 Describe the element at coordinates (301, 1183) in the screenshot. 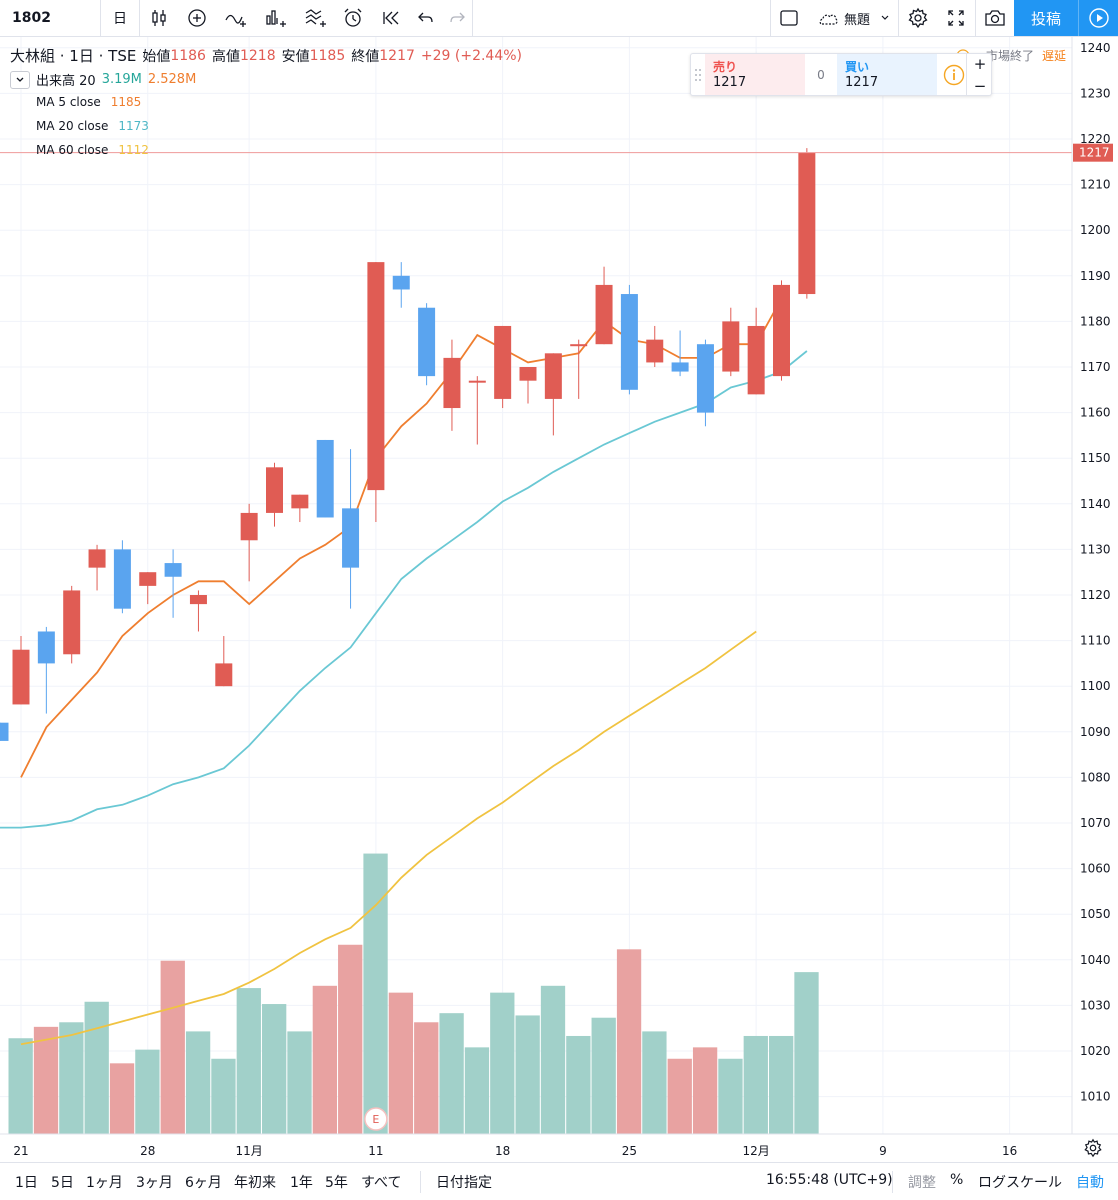

I see `range-1y: 1年` at that location.